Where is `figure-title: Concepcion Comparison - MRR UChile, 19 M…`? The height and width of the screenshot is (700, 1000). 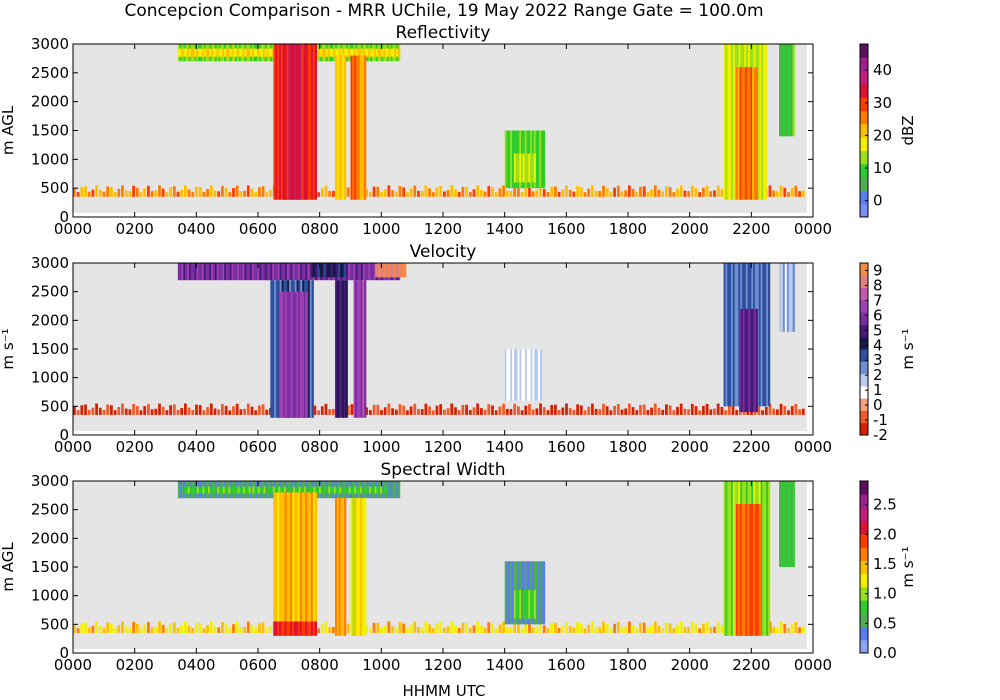 figure-title: Concepcion Comparison - MRR UChile, 19 M… is located at coordinates (443, 11).